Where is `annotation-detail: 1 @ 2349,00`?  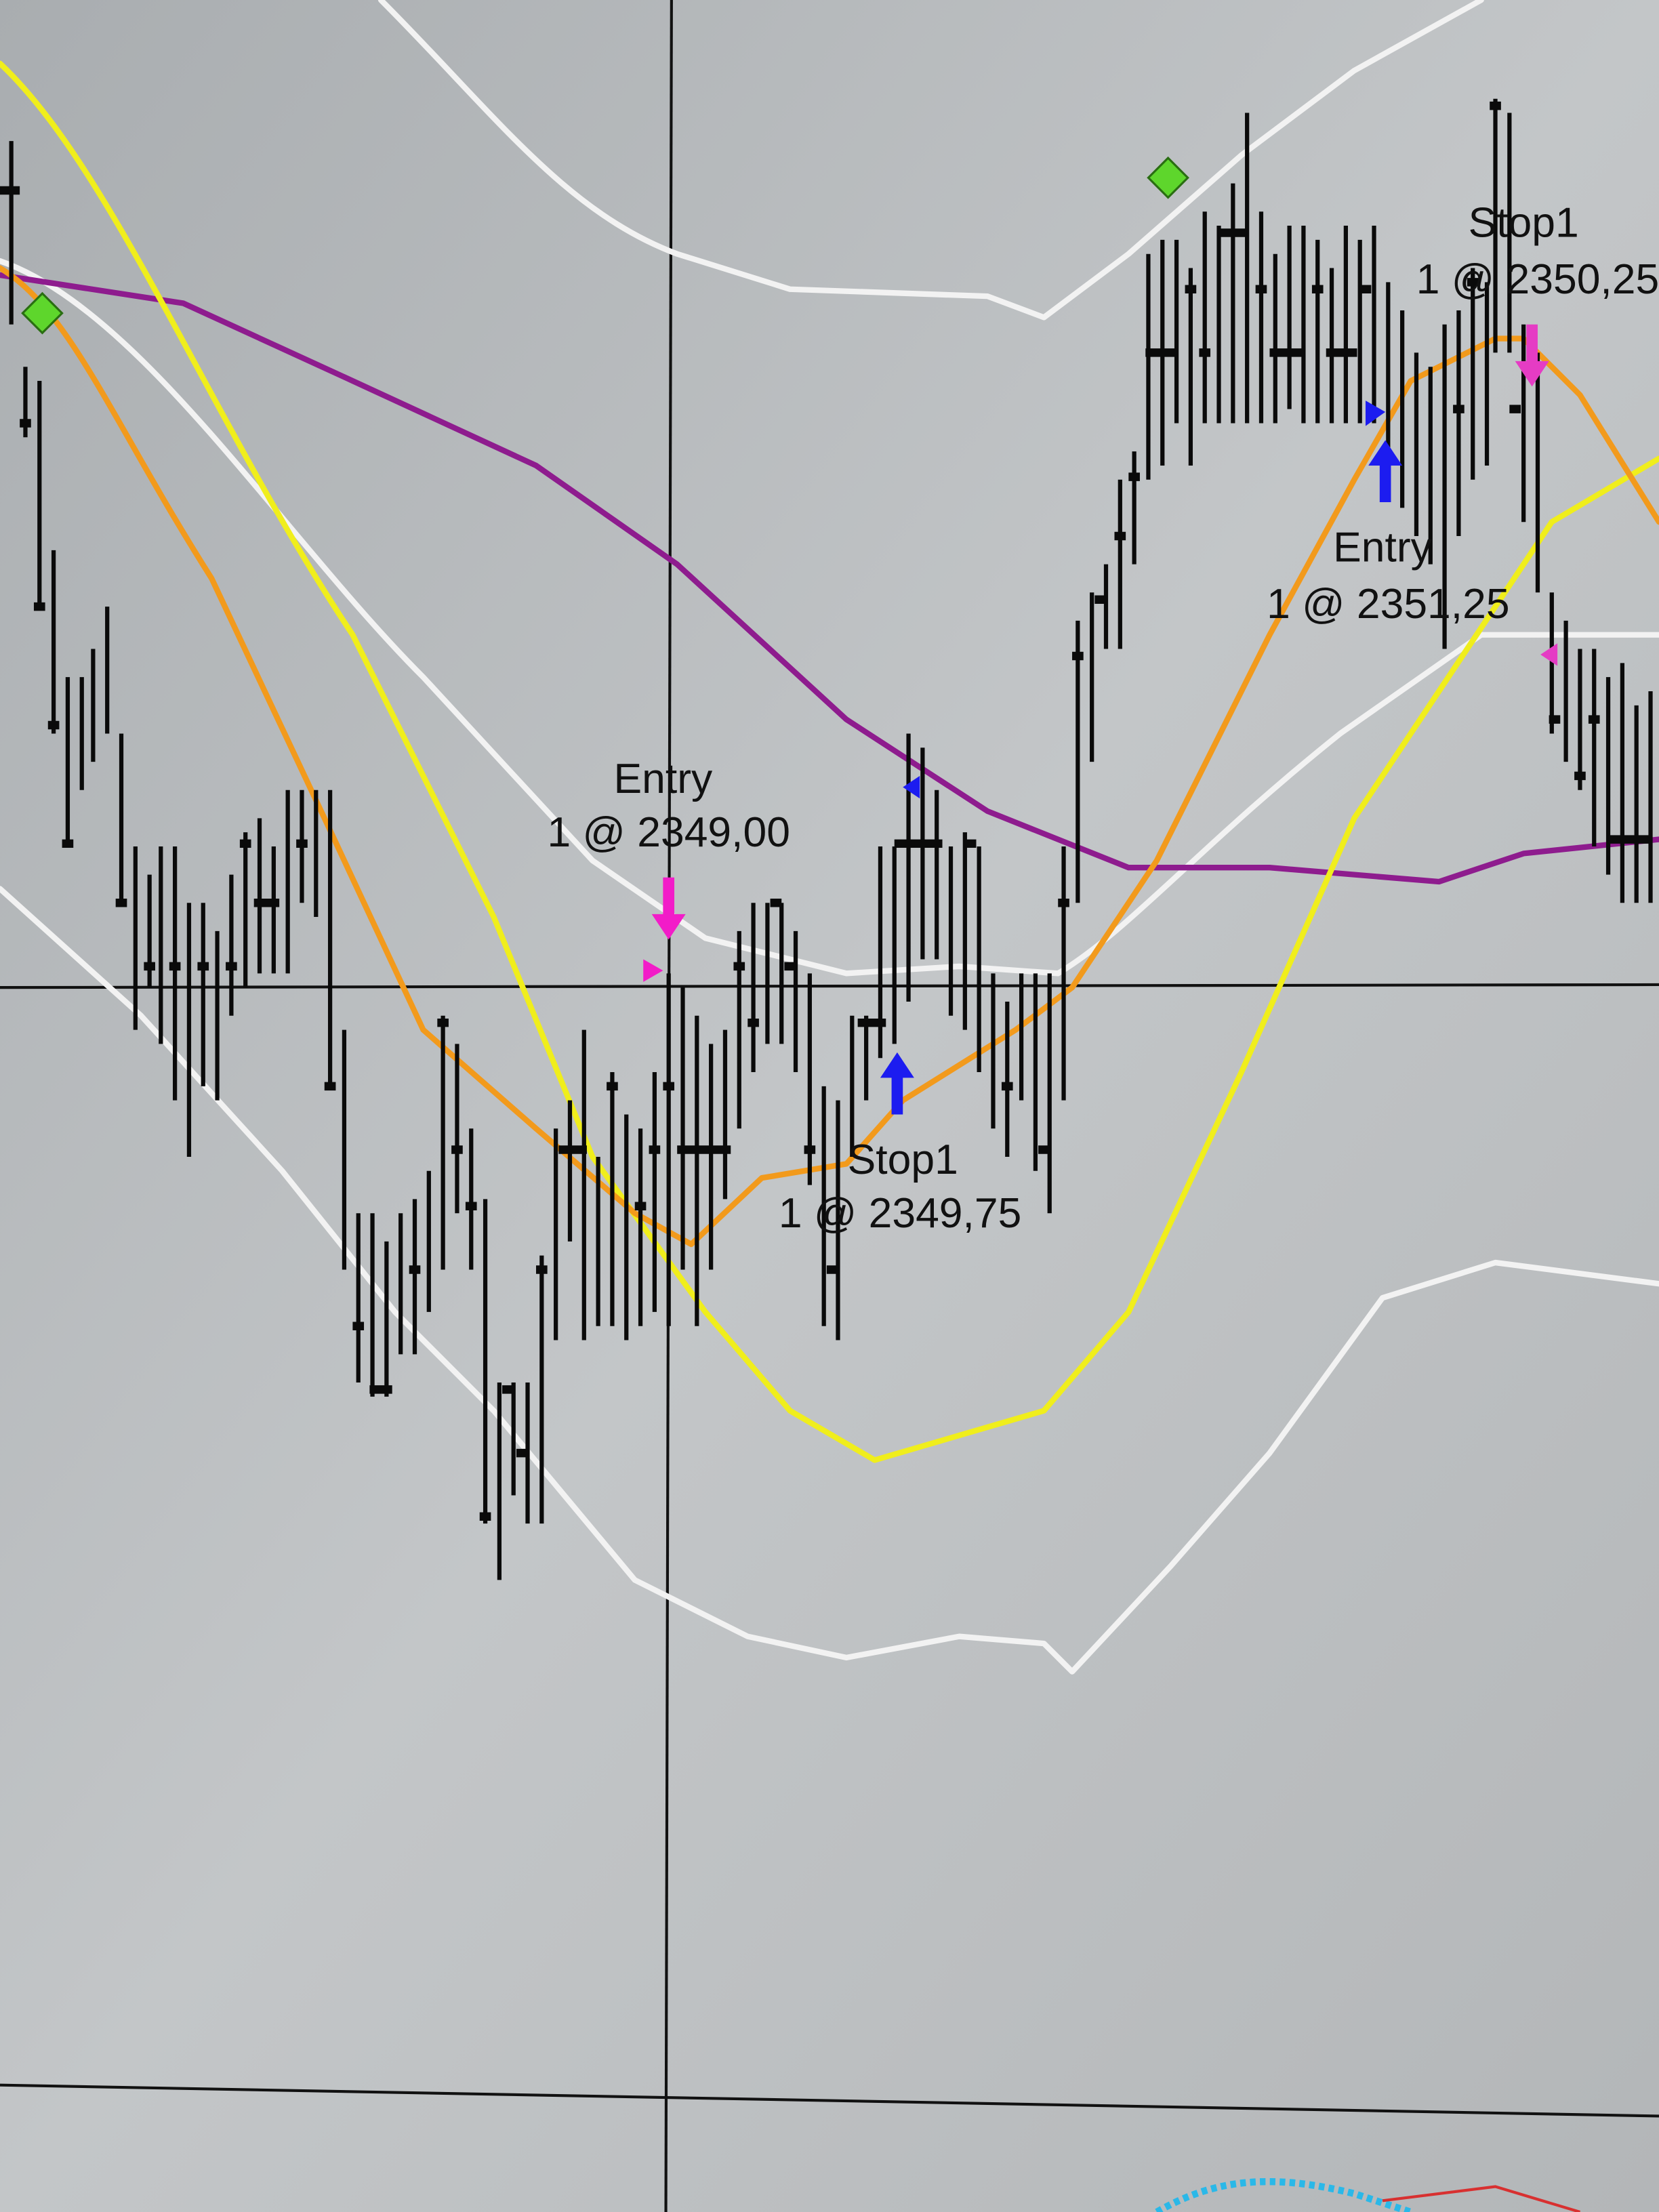 annotation-detail: 1 @ 2349,00 is located at coordinates (668, 832).